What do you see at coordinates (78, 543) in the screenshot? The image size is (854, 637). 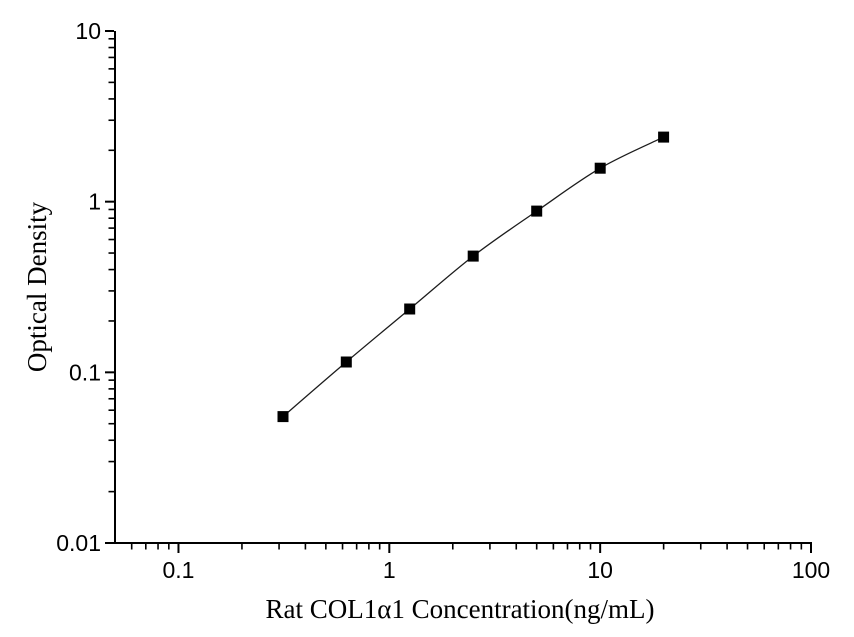 I see `y-tick-label: 0.01` at bounding box center [78, 543].